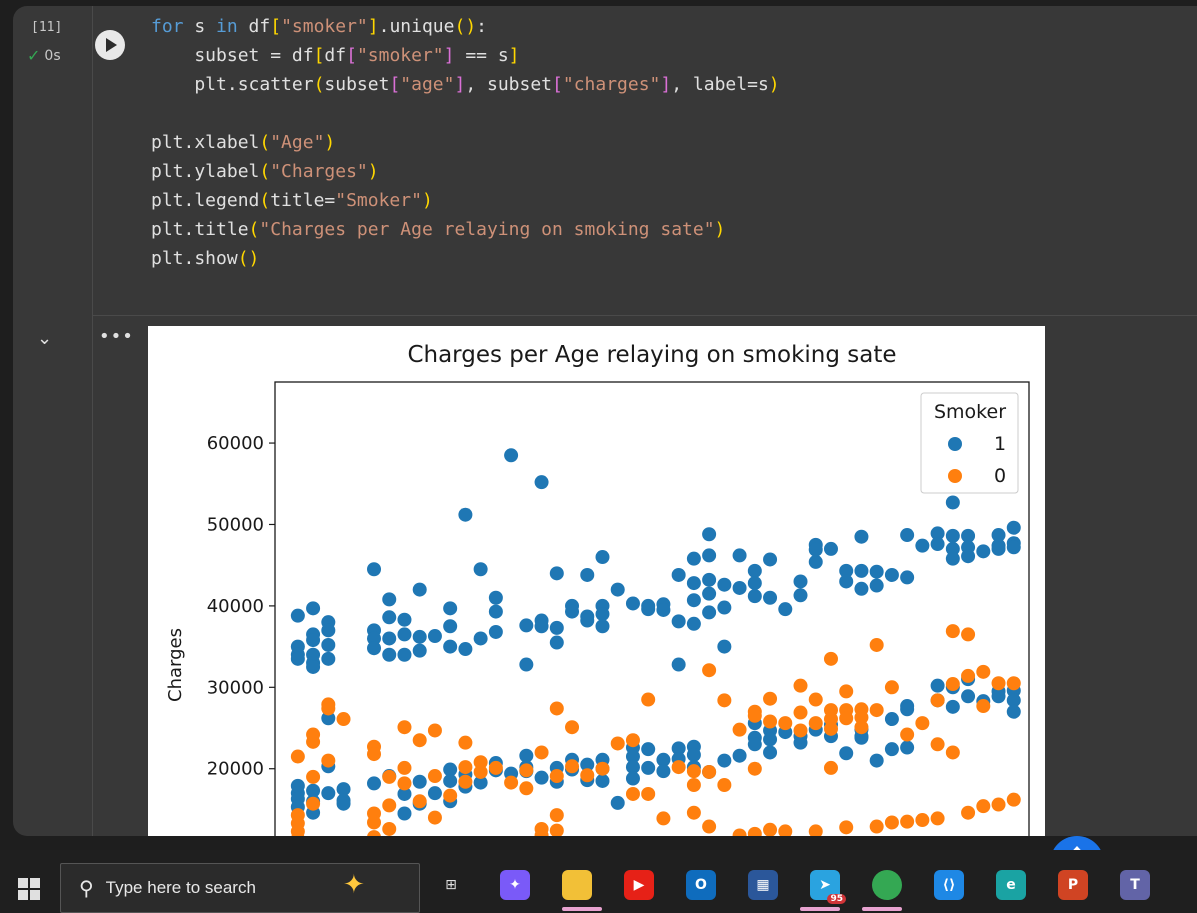  I want to click on legend: Smoker 1 0, so click(969, 443).